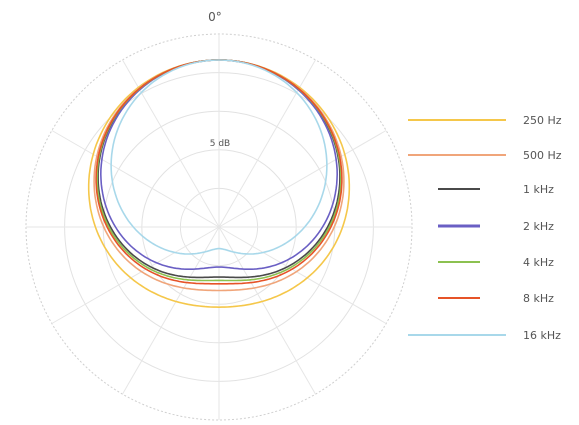 This screenshot has width=579, height=425. Describe the element at coordinates (538, 262) in the screenshot. I see `legend-label-4: 4 kHz` at that location.